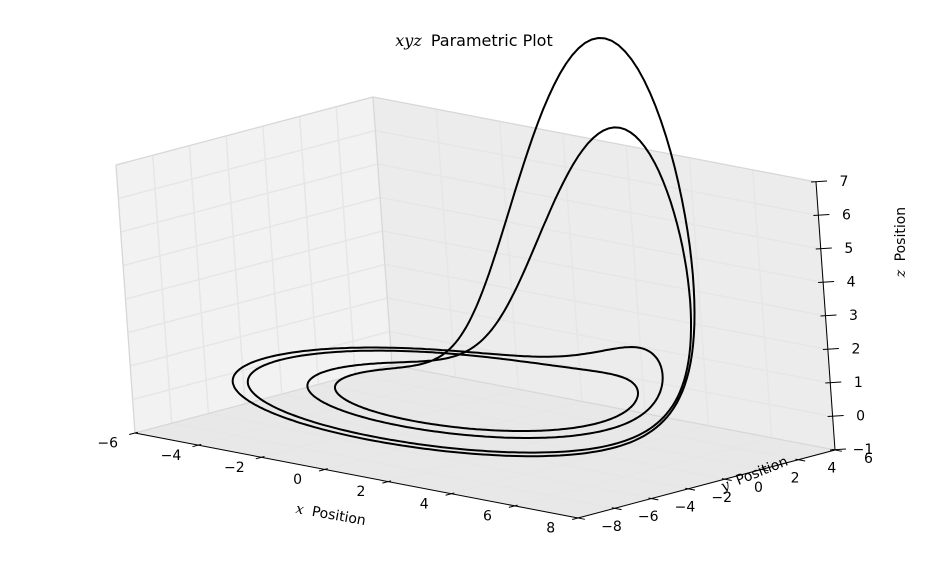 The width and height of the screenshot is (950, 562). I want to click on chart-title: xyz Parametric Plot, so click(473, 40).